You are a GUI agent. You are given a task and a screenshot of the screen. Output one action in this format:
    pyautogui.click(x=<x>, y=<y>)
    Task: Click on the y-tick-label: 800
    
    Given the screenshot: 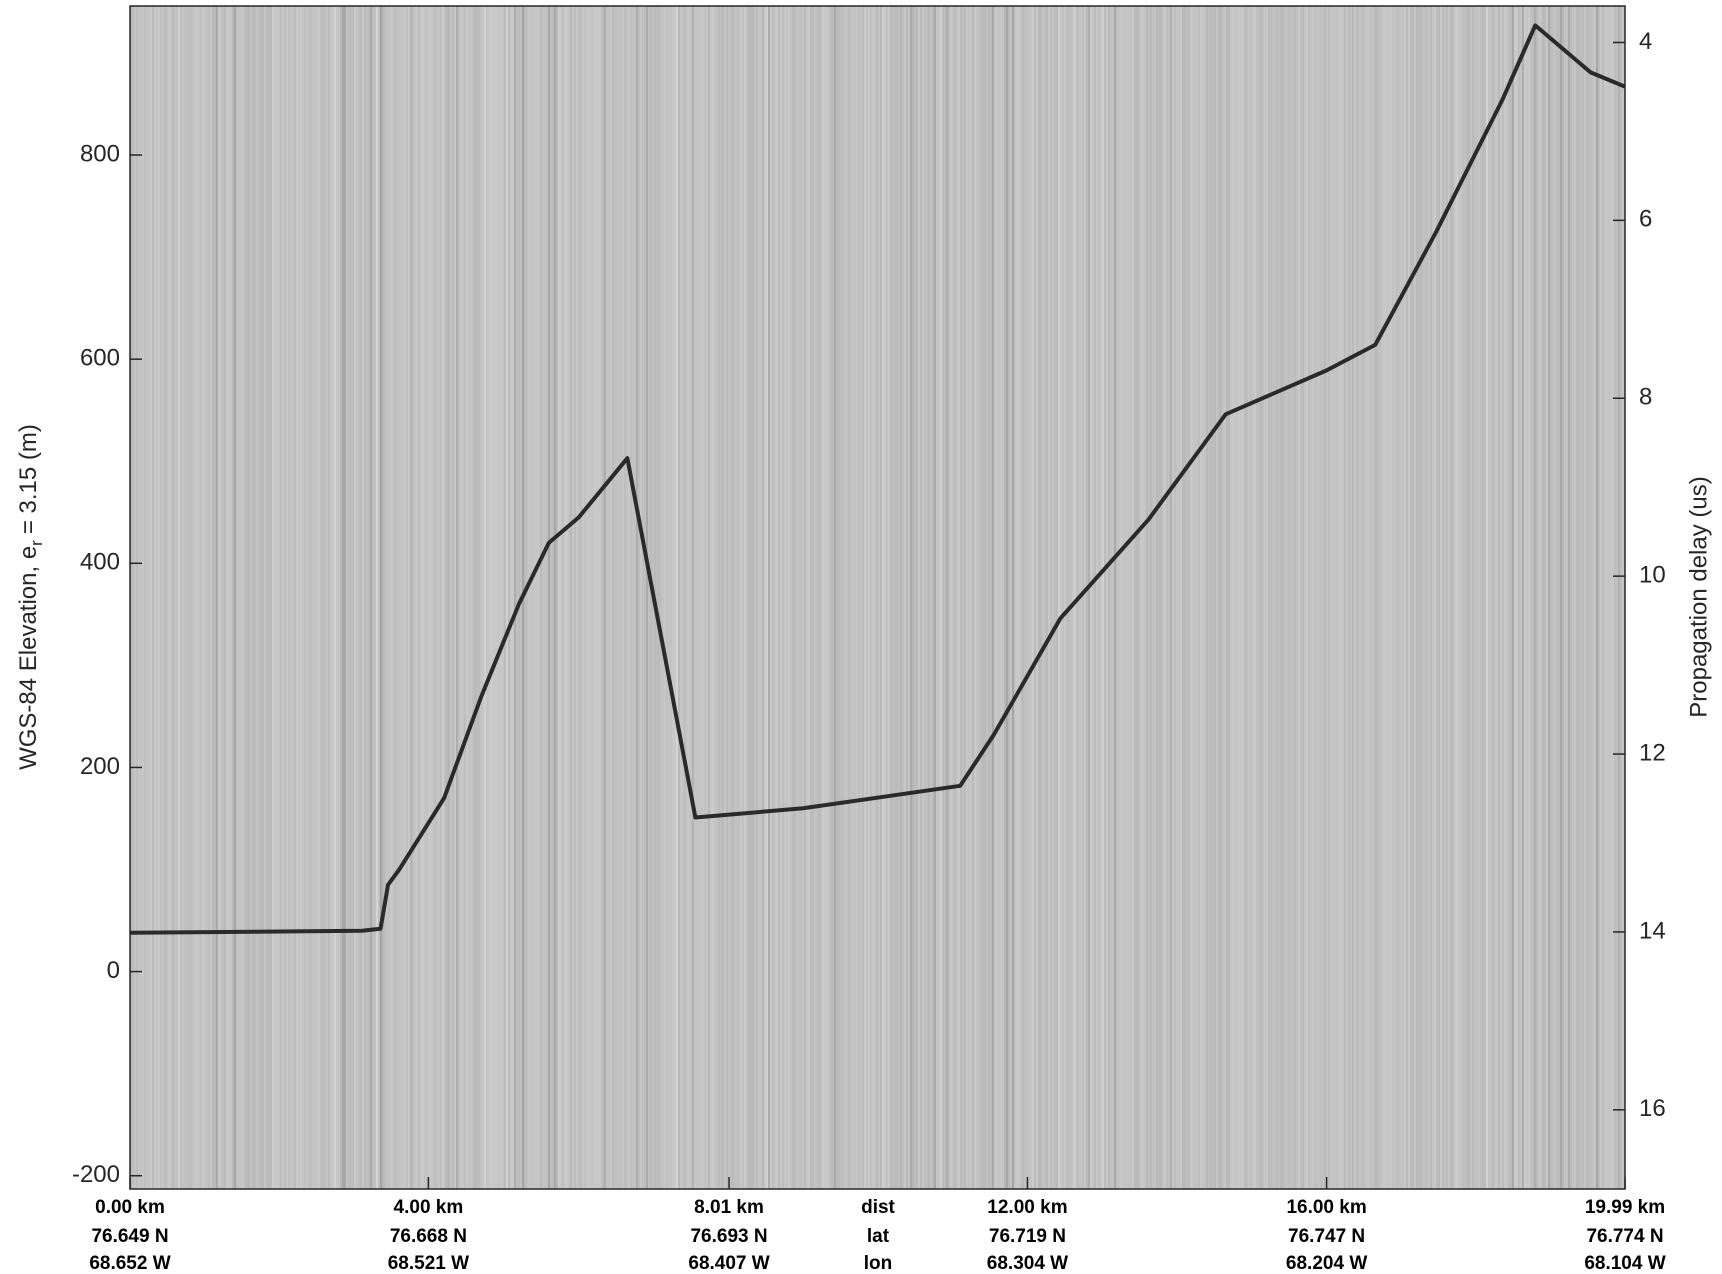 What is the action you would take?
    pyautogui.click(x=100, y=153)
    